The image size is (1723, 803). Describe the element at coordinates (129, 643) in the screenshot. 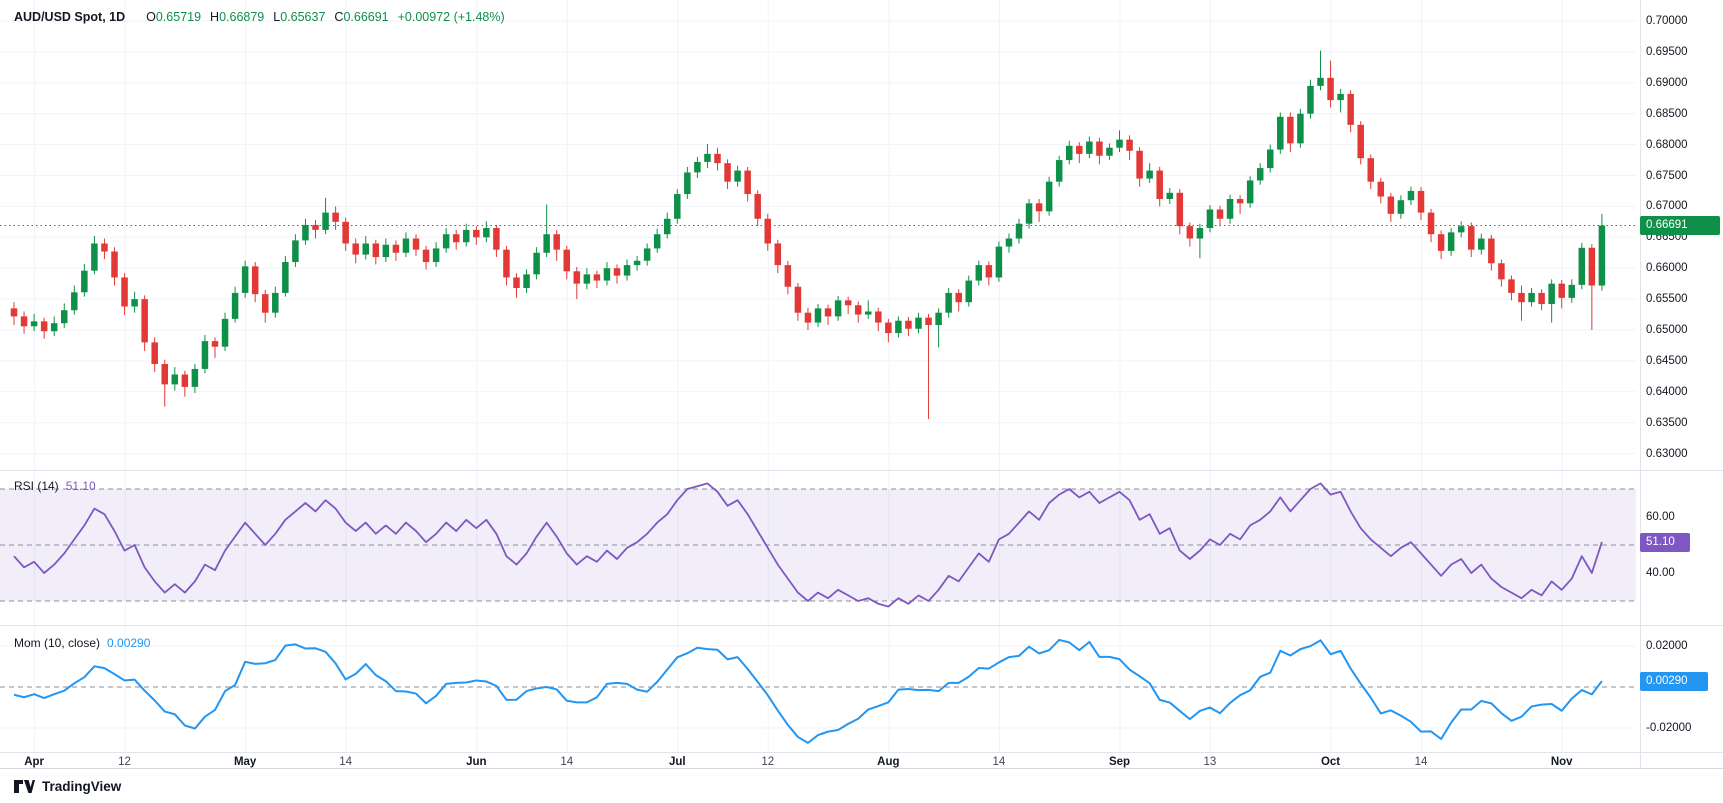

I see `mom-value: 0.00290` at that location.